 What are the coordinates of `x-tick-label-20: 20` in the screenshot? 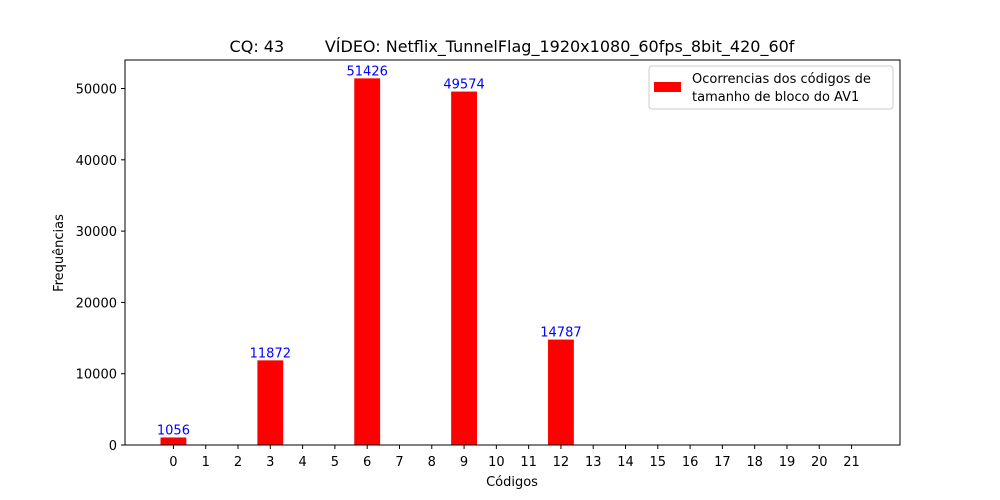 It's located at (819, 462).